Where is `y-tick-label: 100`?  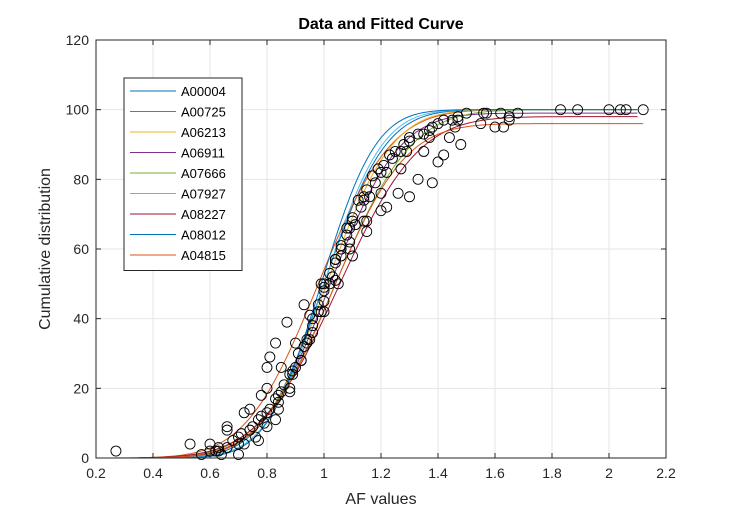
y-tick-label: 100 is located at coordinates (78, 110).